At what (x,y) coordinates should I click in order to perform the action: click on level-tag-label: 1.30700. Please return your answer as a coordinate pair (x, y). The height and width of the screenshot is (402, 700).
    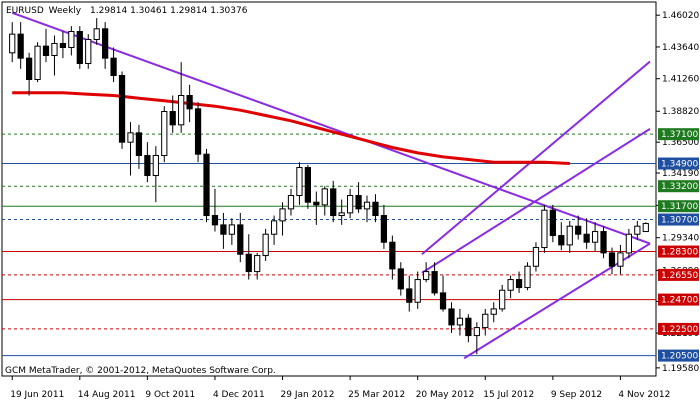
    Looking at the image, I should click on (679, 221).